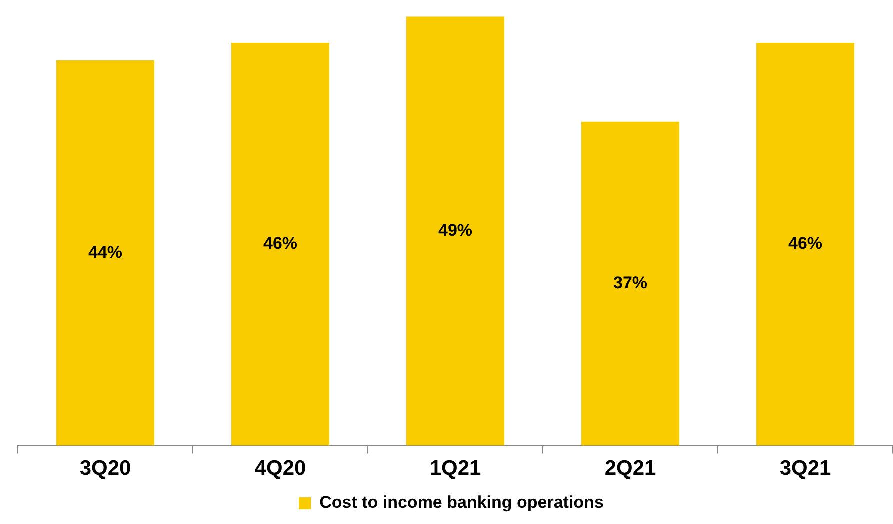 This screenshot has width=893, height=524. What do you see at coordinates (106, 468) in the screenshot?
I see `x-tick-label: 3Q20` at bounding box center [106, 468].